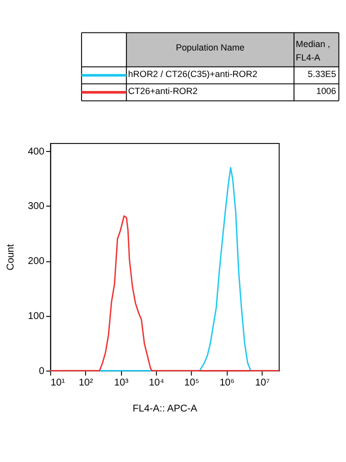 The height and width of the screenshot is (462, 346). What do you see at coordinates (210, 47) in the screenshot?
I see `legend-title: Population Name` at bounding box center [210, 47].